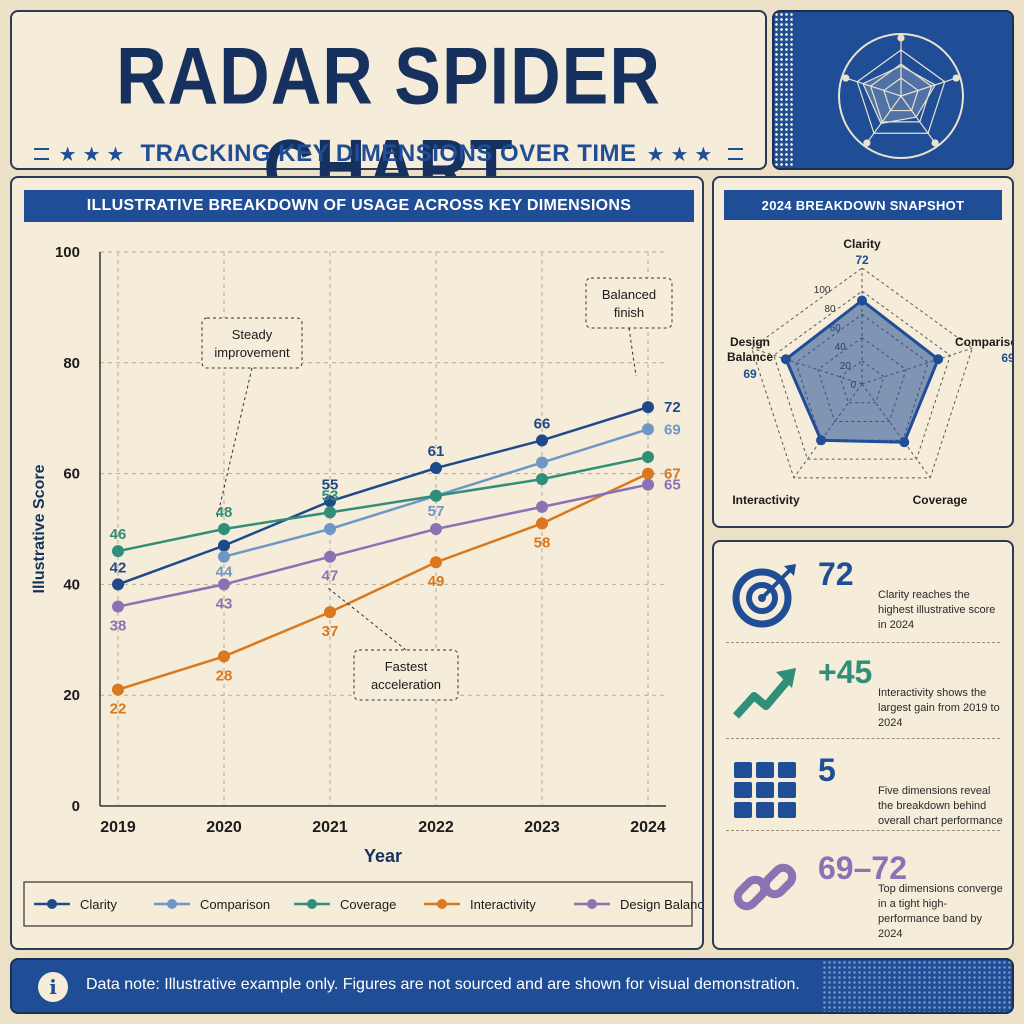 This screenshot has width=1024, height=1024. Describe the element at coordinates (118, 709) in the screenshot. I see `data-label: 22` at that location.